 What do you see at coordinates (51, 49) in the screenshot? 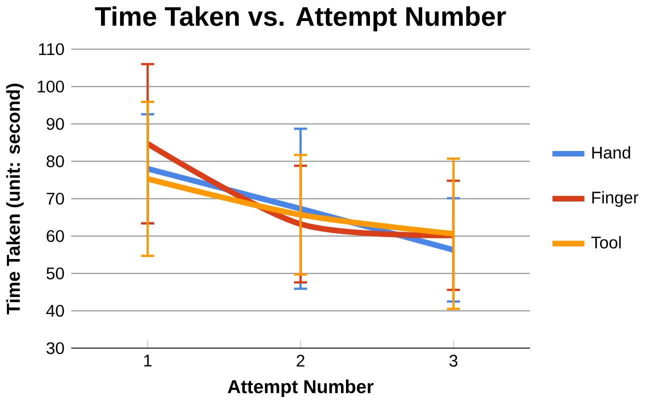
I see `y-tick-label: 110` at bounding box center [51, 49].